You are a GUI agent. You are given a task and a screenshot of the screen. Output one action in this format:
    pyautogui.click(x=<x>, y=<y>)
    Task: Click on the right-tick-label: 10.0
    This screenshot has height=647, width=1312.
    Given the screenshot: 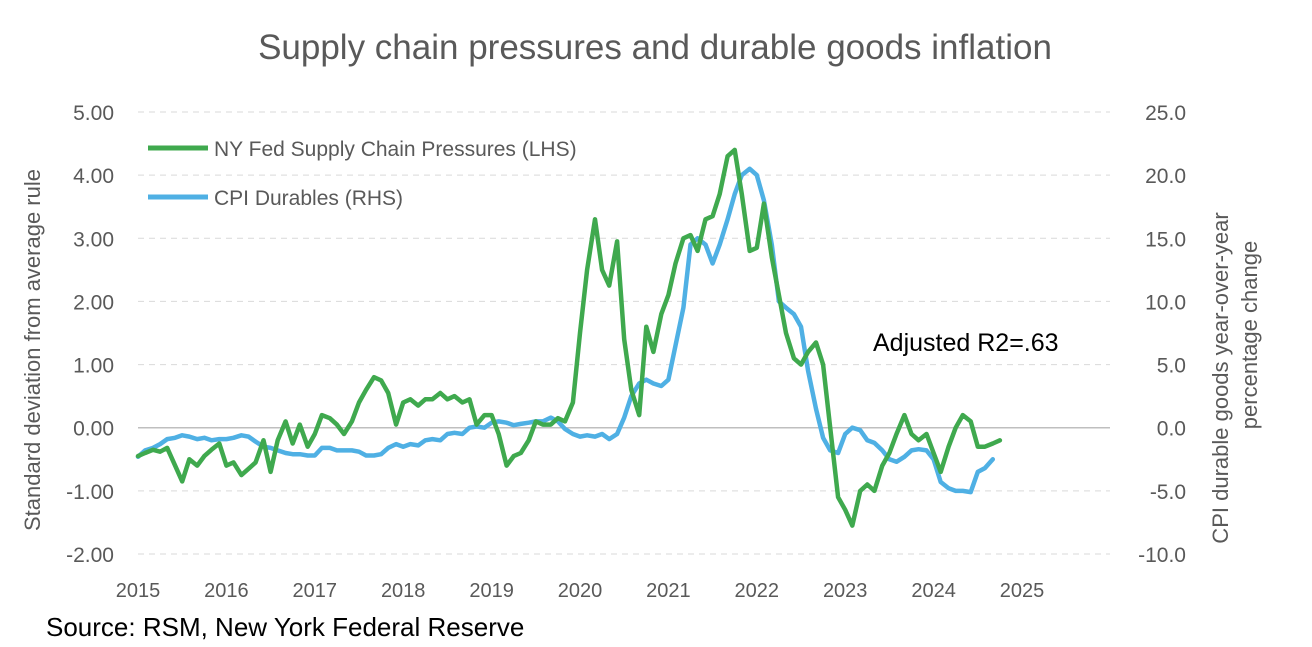 What is the action you would take?
    pyautogui.click(x=1165, y=302)
    